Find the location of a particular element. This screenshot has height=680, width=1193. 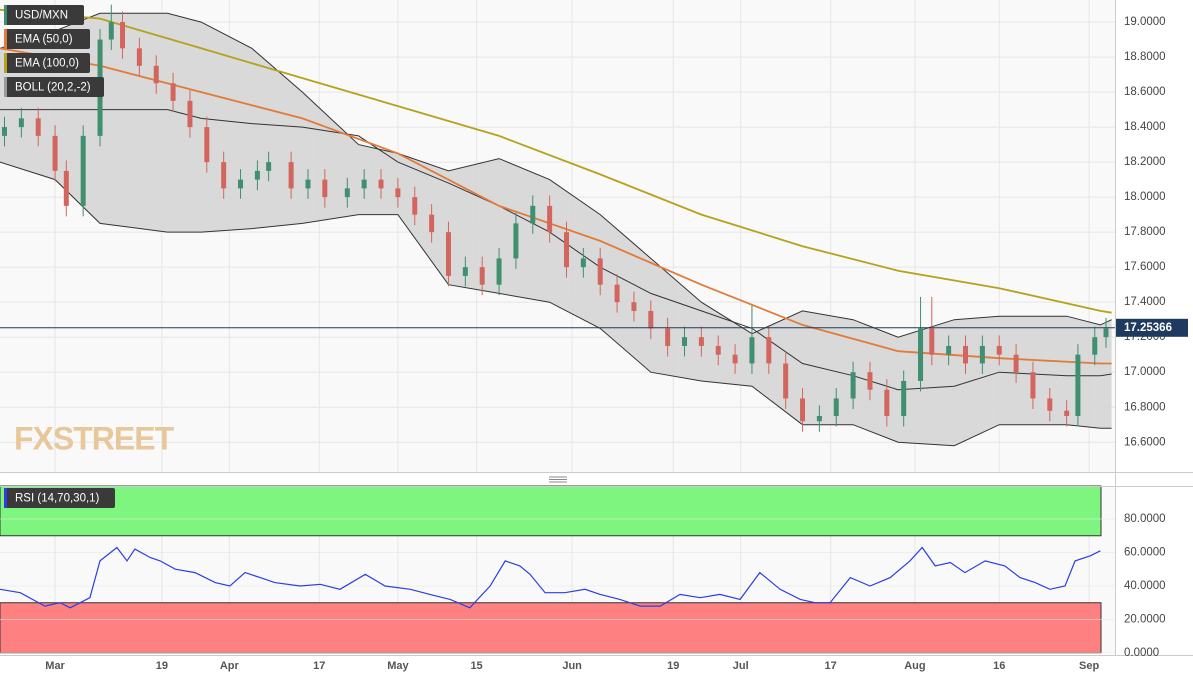

y-tick-label: 80.0000 is located at coordinates (1145, 519).